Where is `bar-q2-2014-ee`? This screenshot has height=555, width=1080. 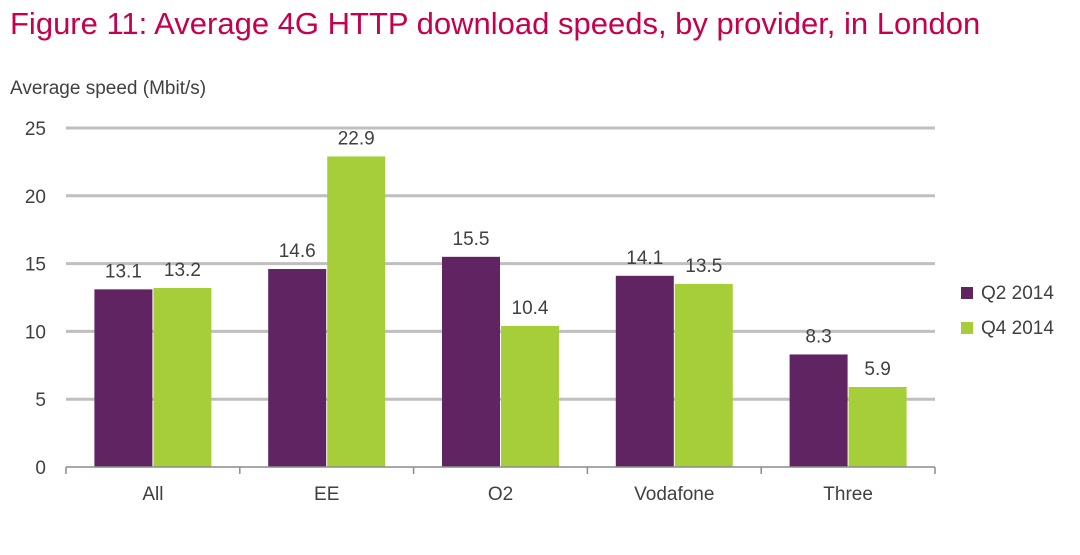 bar-q2-2014-ee is located at coordinates (297, 368).